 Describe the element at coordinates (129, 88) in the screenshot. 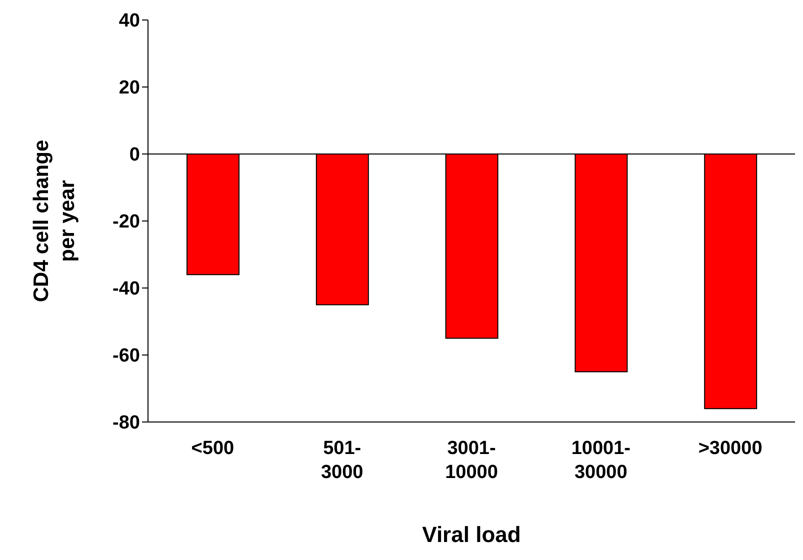

I see `y-tick-label: 20` at that location.